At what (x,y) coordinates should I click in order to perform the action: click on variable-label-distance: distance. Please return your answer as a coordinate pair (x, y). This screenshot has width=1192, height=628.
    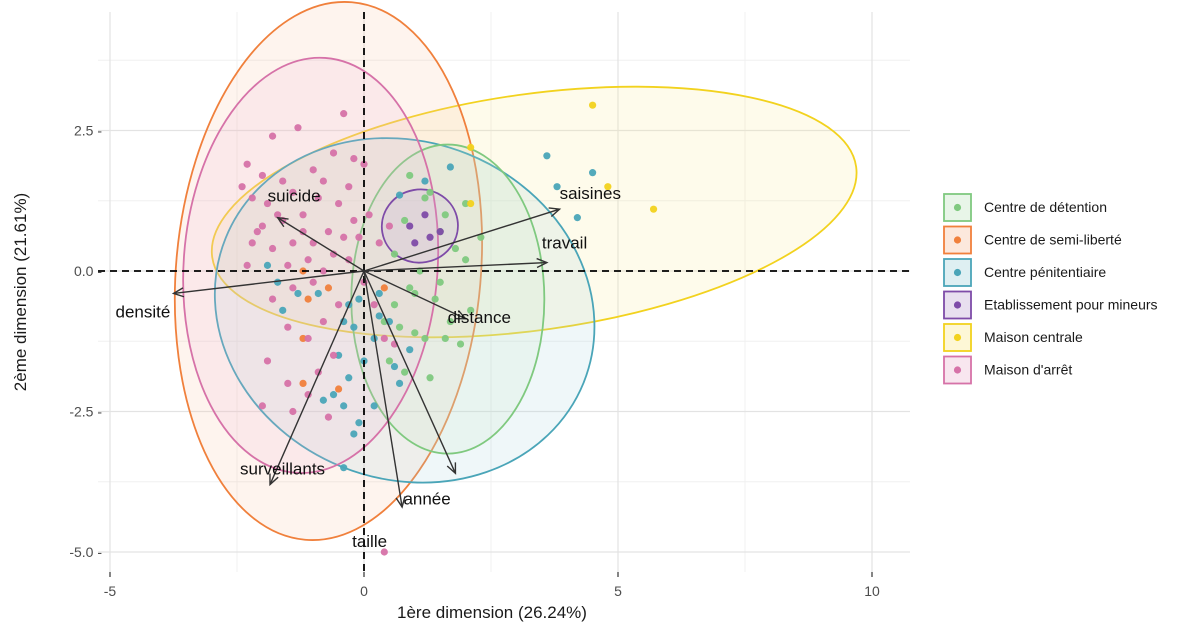
    Looking at the image, I should click on (479, 317).